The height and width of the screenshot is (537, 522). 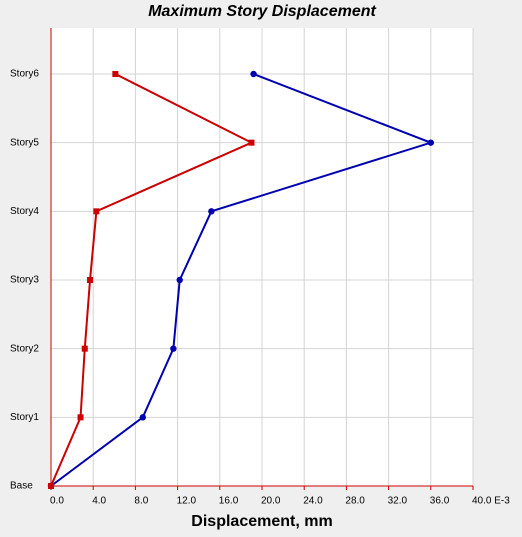 What do you see at coordinates (24, 348) in the screenshot?
I see `y-tick-label: Story2` at bounding box center [24, 348].